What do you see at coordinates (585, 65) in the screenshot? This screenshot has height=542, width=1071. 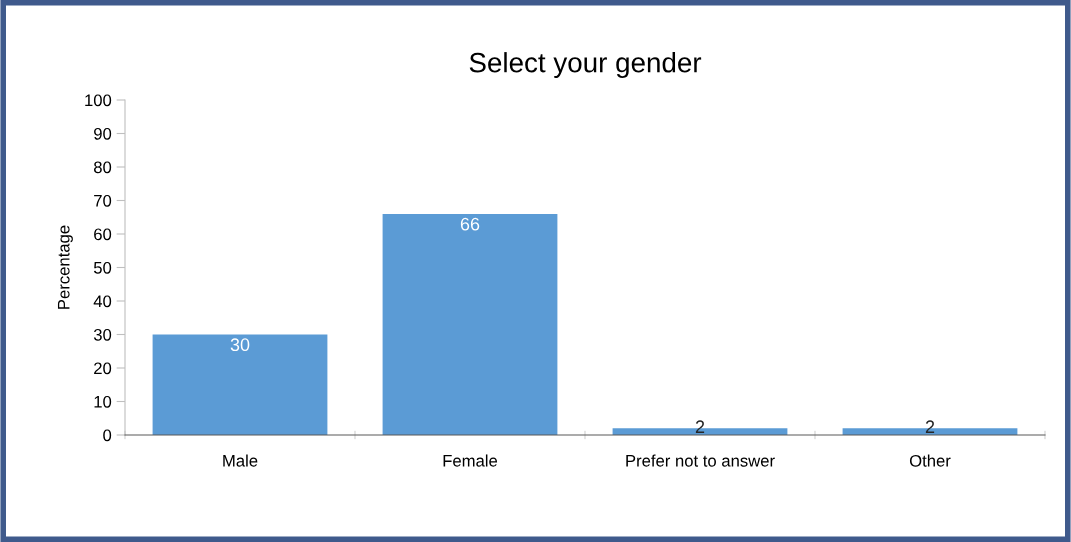 I see `chart-title: Select your gender` at bounding box center [585, 65].